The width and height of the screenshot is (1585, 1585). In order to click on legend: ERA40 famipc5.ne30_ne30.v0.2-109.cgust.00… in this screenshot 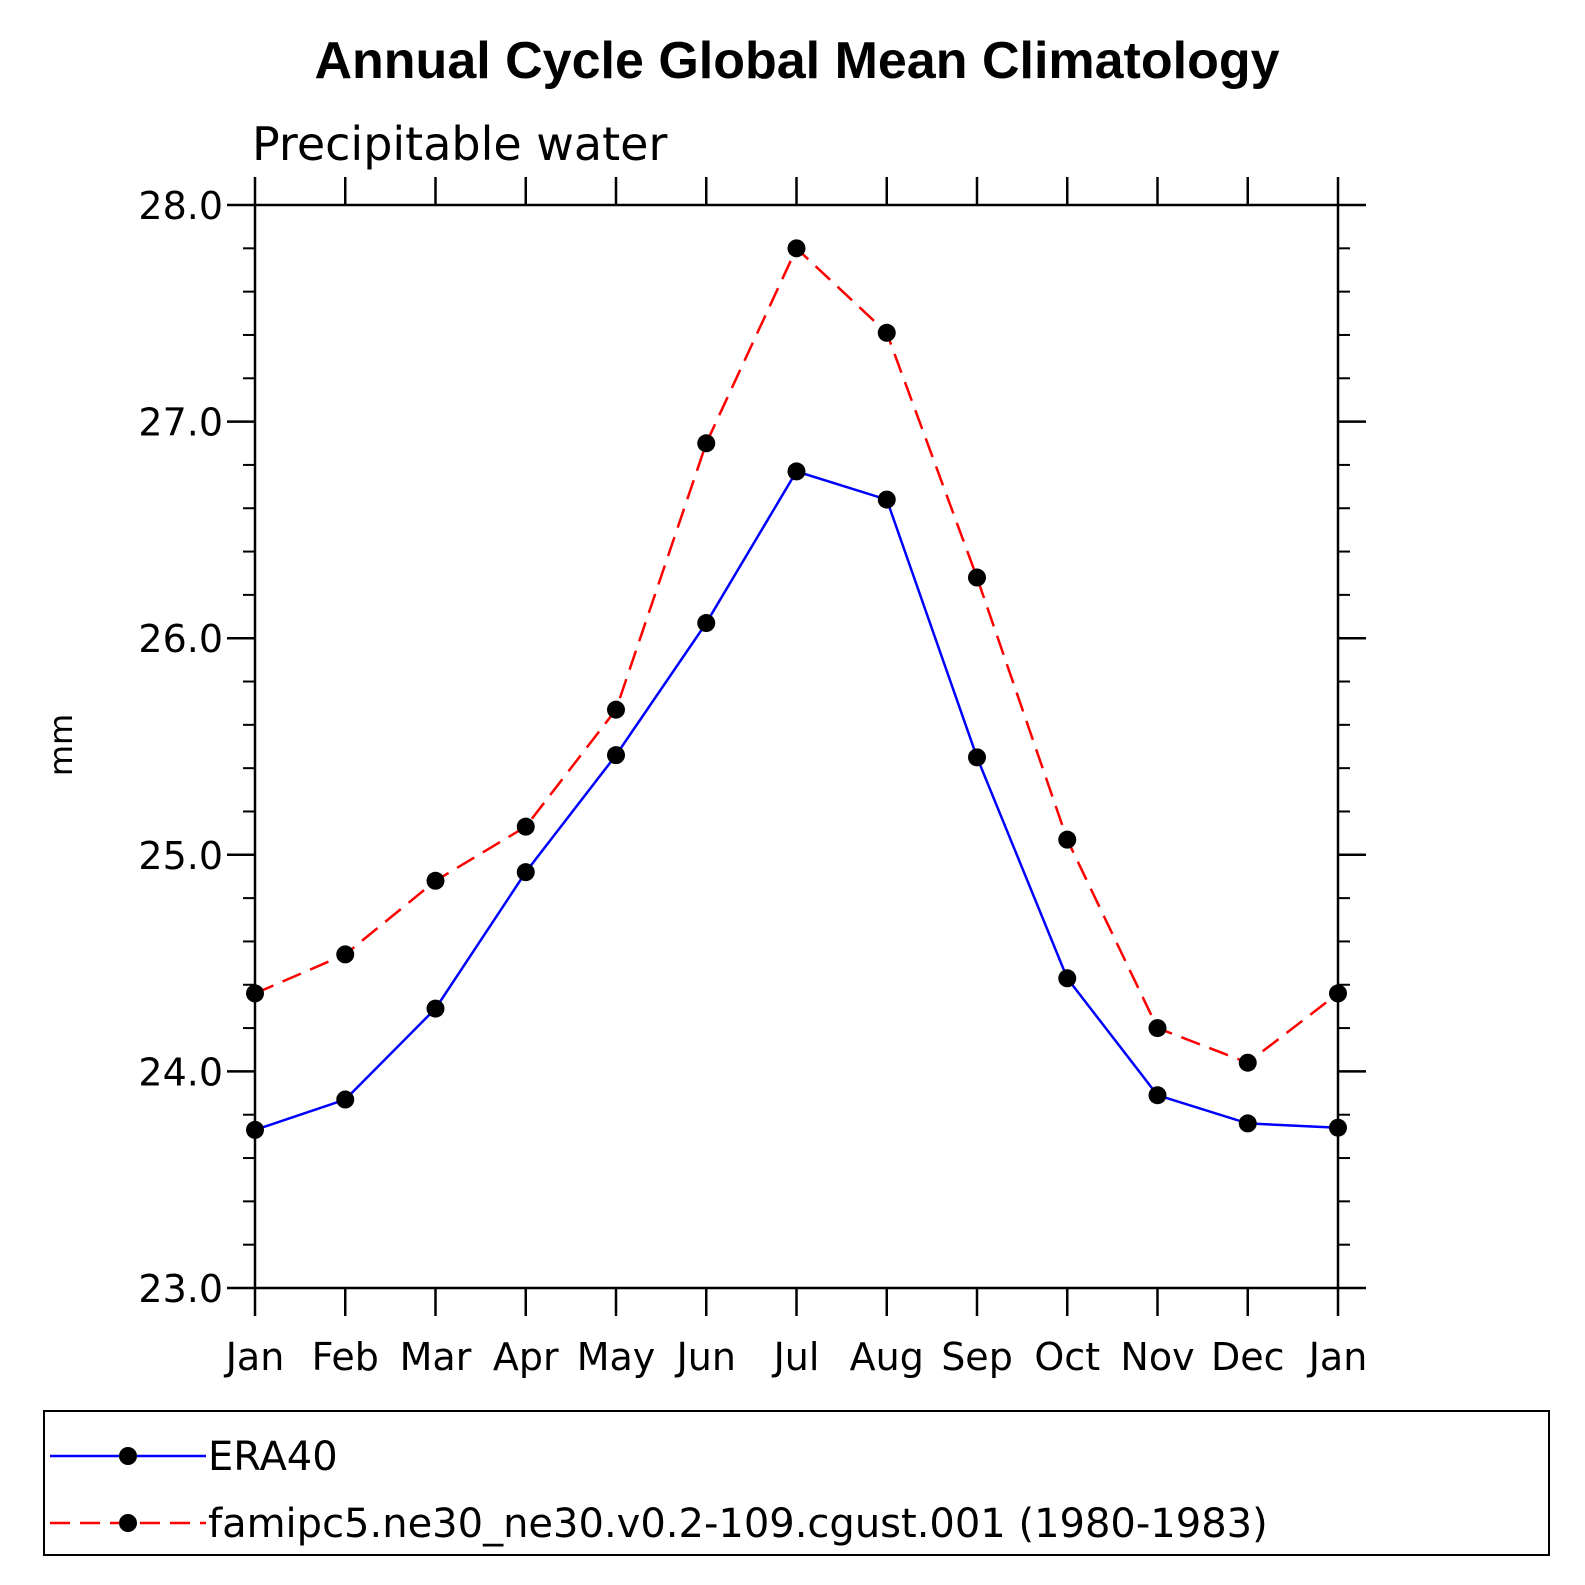, I will do `click(796, 1483)`.